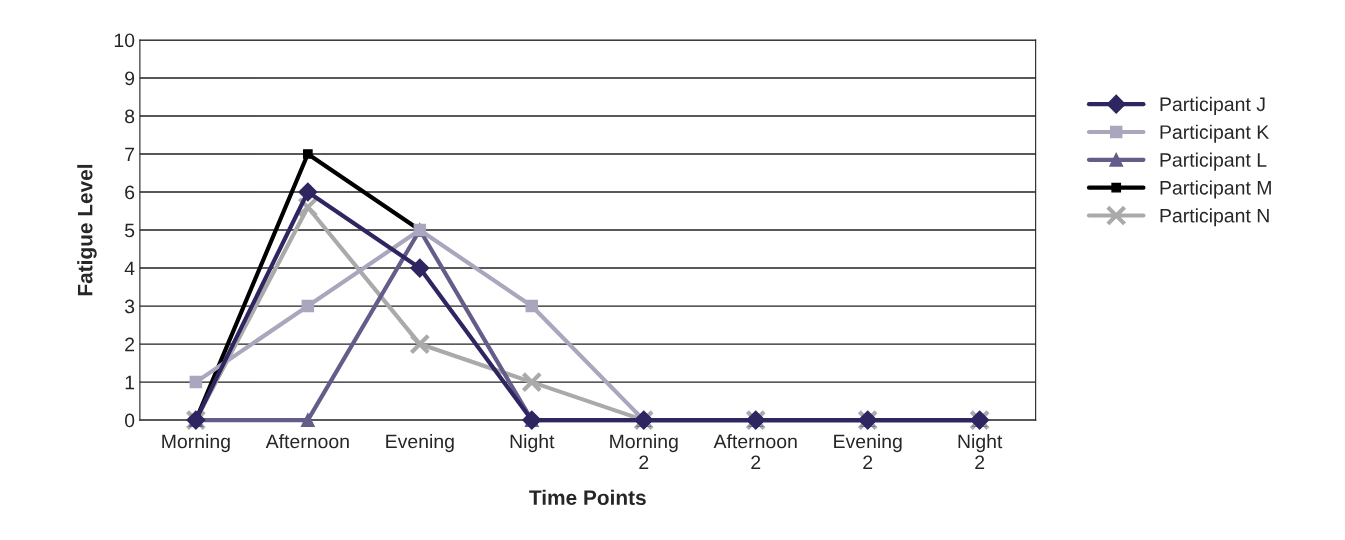 The width and height of the screenshot is (1345, 540). What do you see at coordinates (130, 154) in the screenshot?
I see `y-tick-label: 7` at bounding box center [130, 154].